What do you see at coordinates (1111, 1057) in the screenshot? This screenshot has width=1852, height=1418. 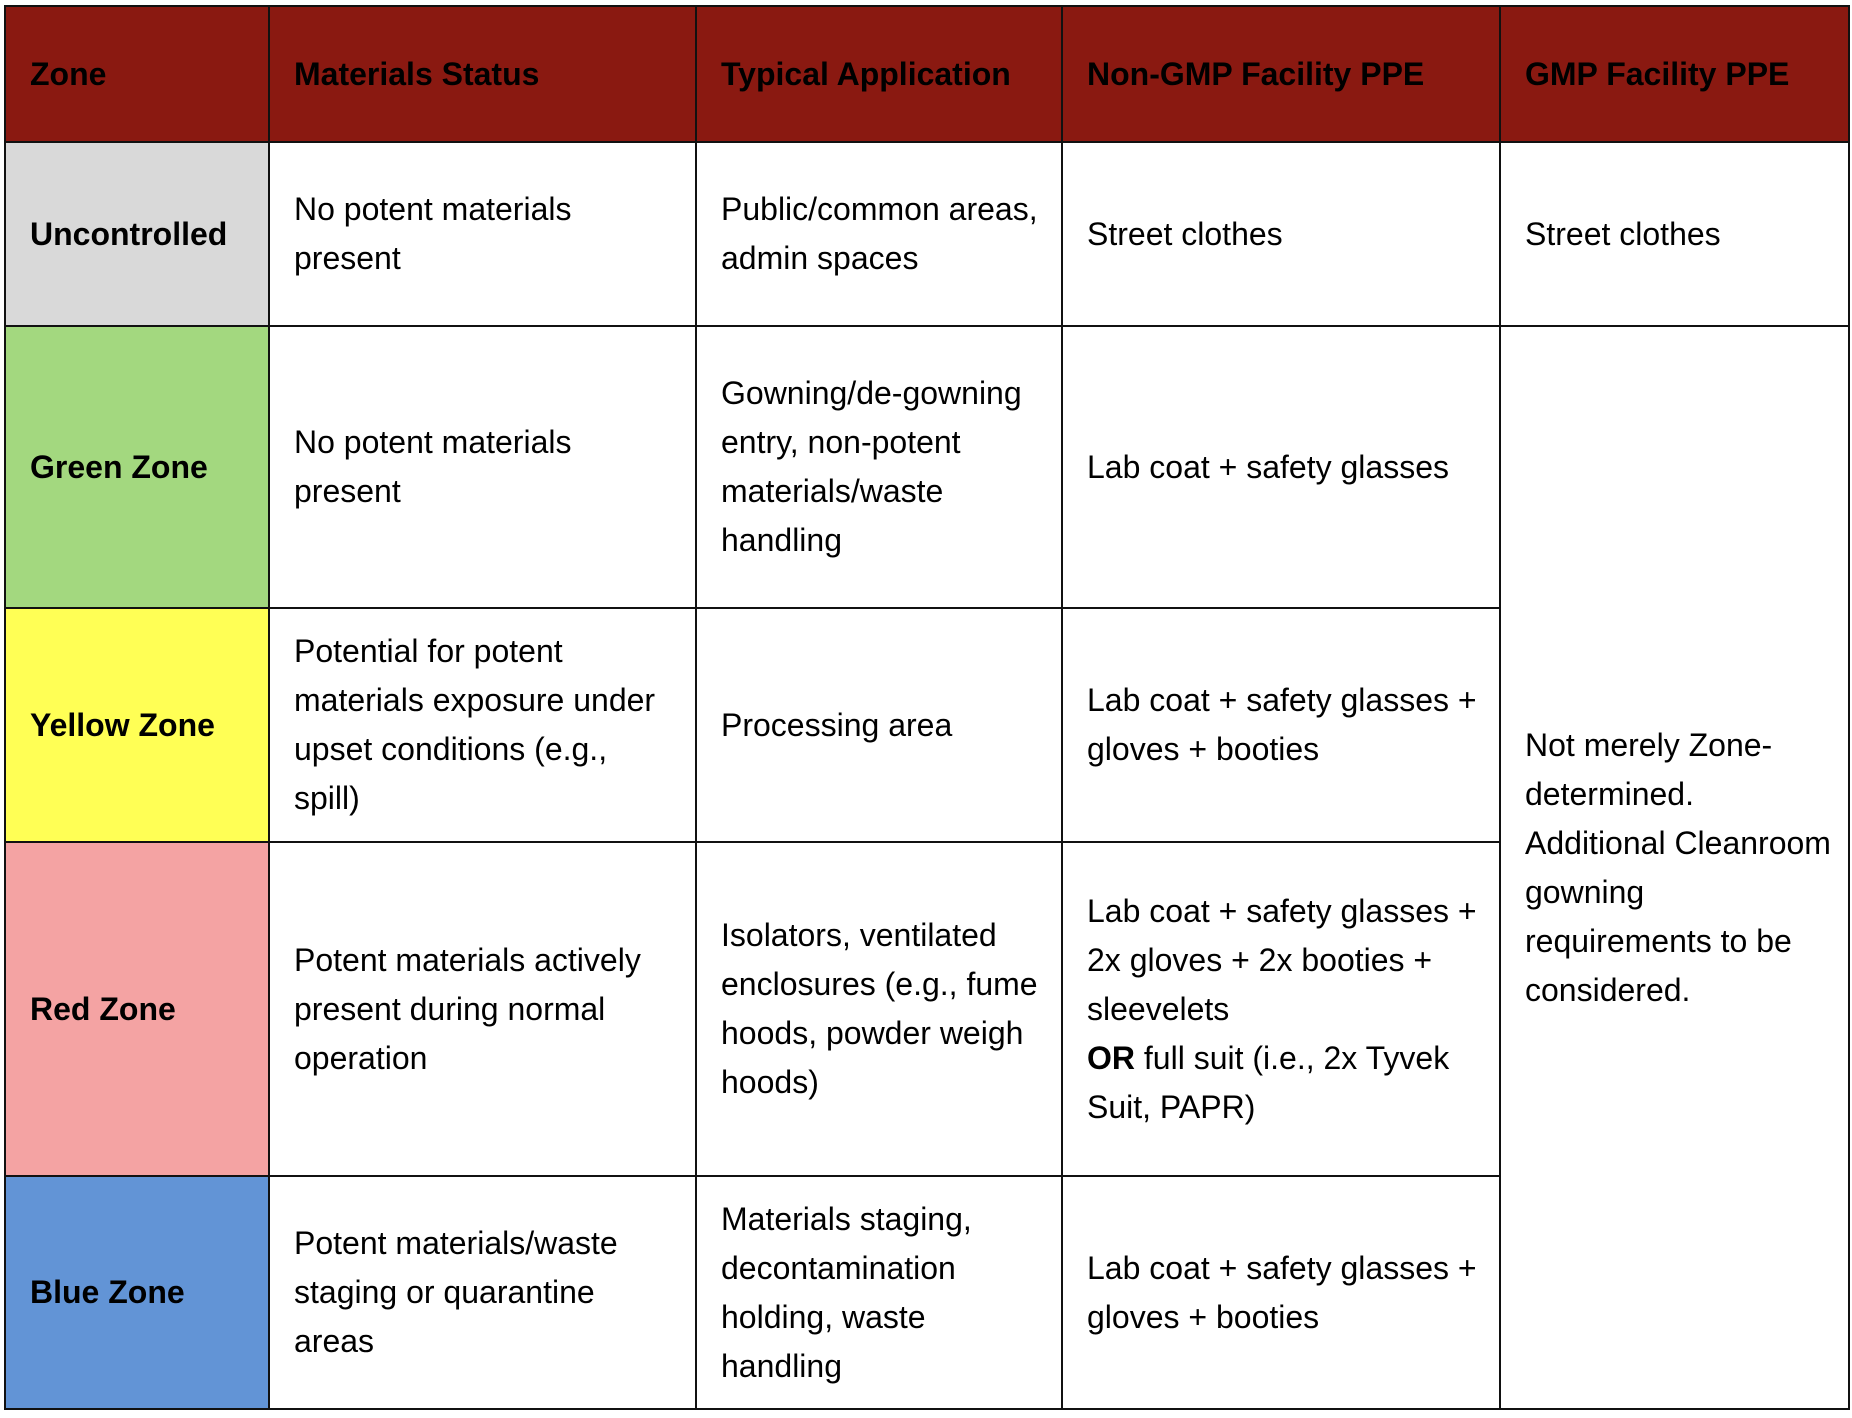 I see `text-segment: OR` at bounding box center [1111, 1057].